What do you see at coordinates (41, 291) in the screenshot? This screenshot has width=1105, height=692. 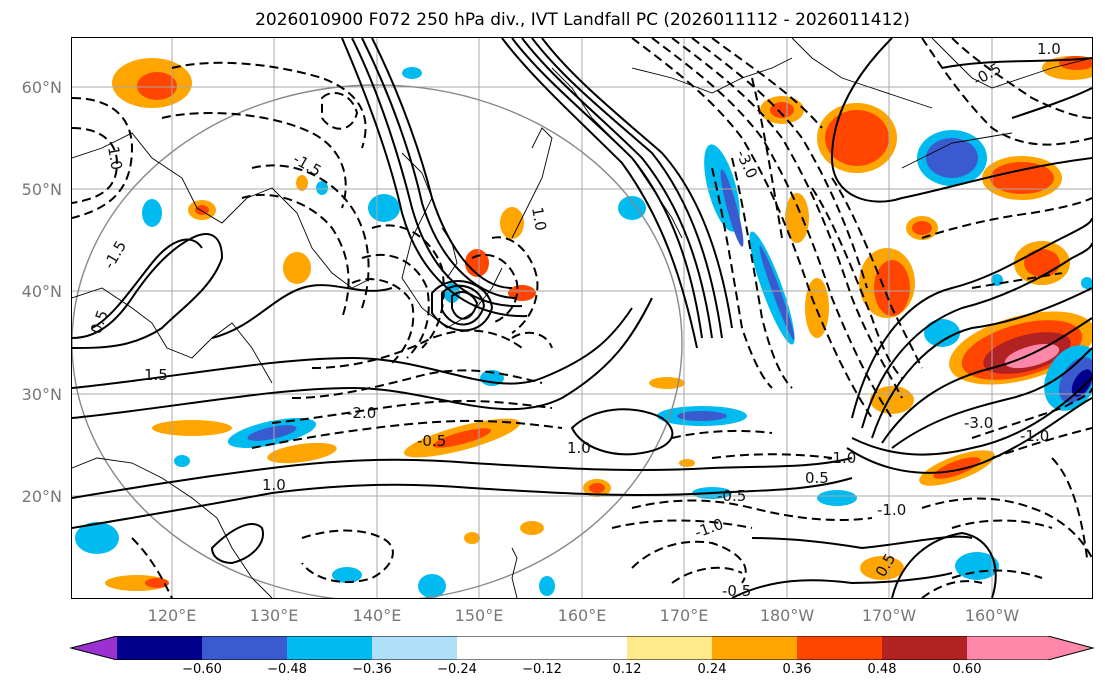 I see `lat-label: 40°N` at bounding box center [41, 291].